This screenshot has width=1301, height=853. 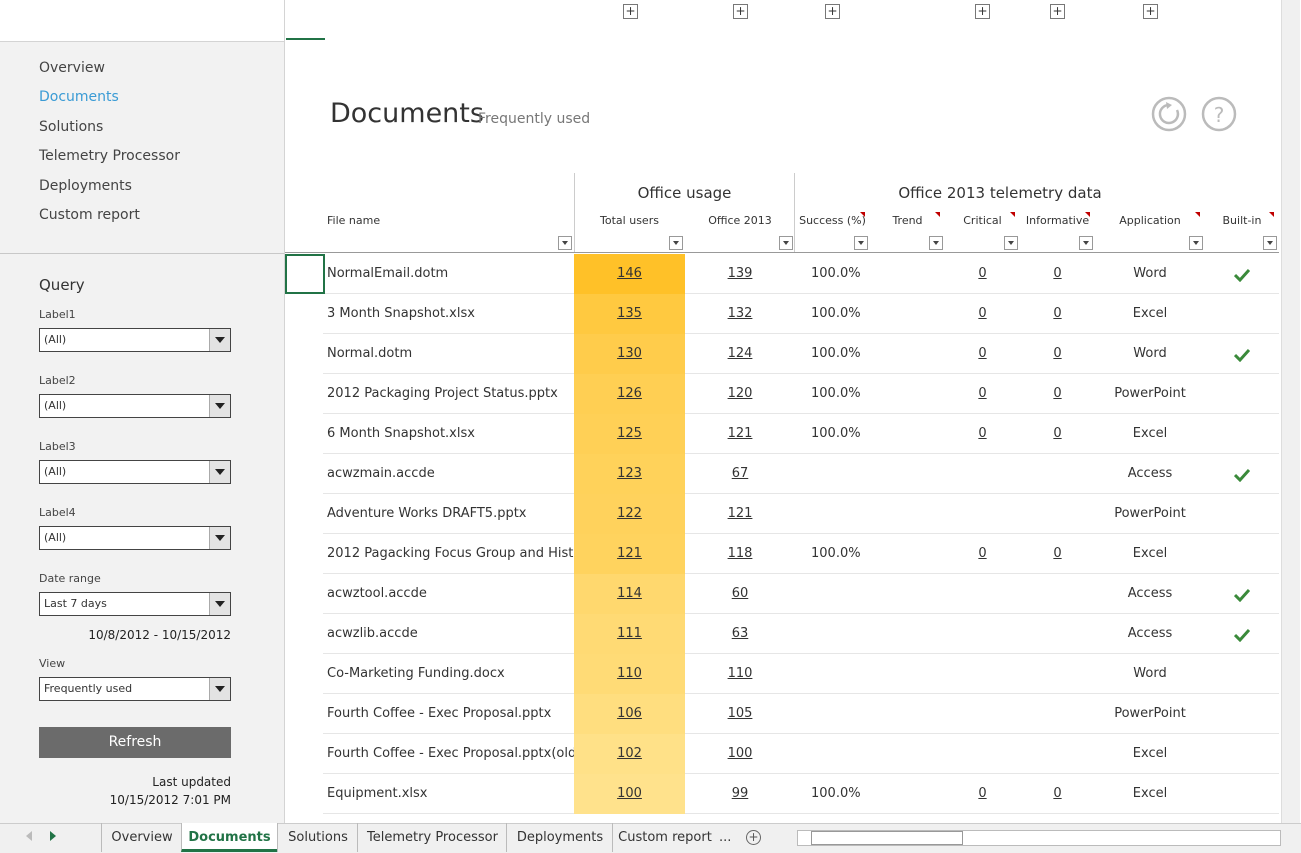 What do you see at coordinates (559, 837) in the screenshot?
I see `sheet-tab: Deployments` at bounding box center [559, 837].